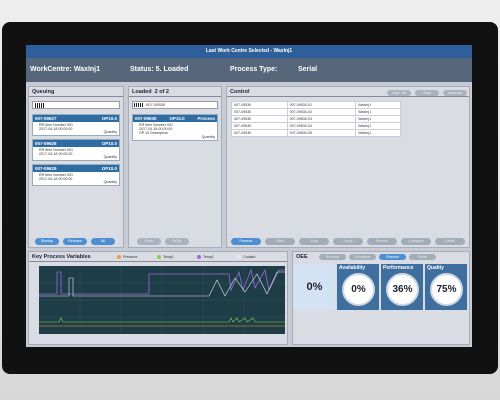 The height and width of the screenshot is (400, 500). I want to click on tab: Rework, so click(382, 241).